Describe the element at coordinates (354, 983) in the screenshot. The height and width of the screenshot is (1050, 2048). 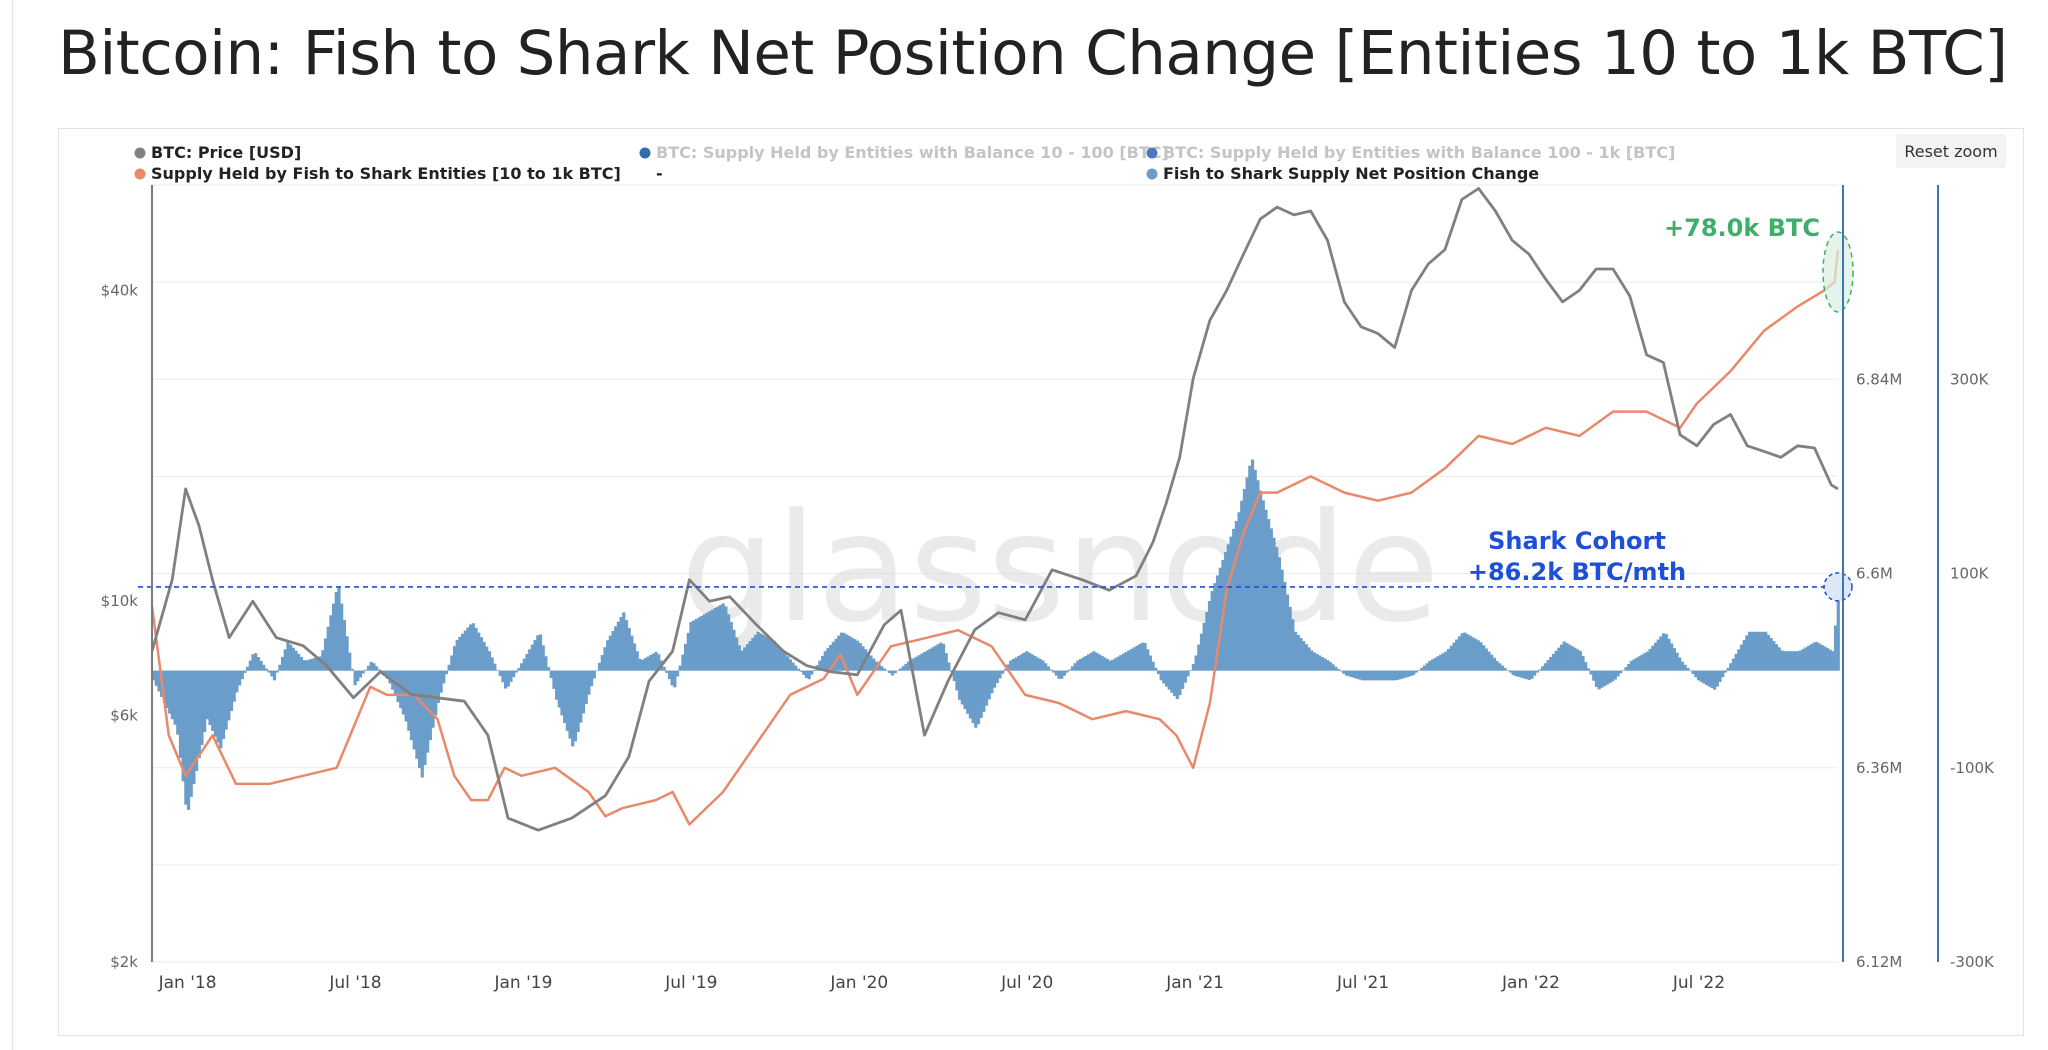
I see `x-tick-label: Jul '18` at that location.